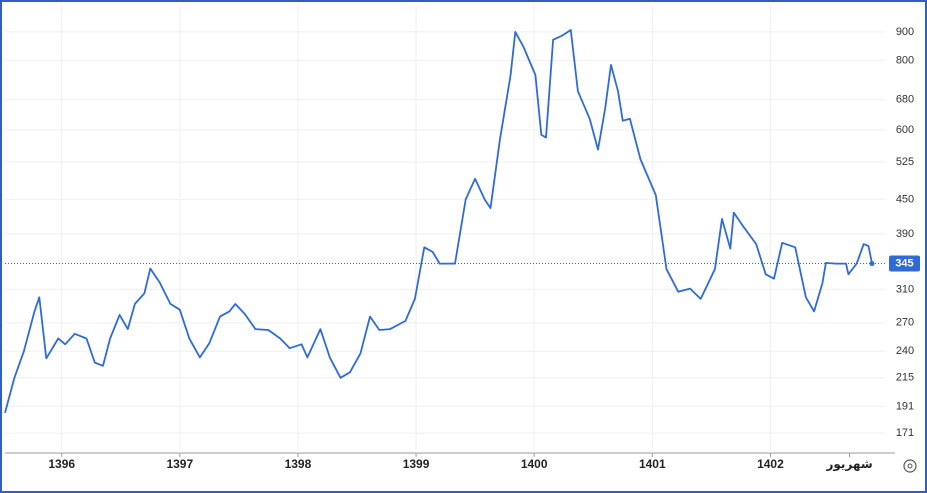 The height and width of the screenshot is (493, 927). Describe the element at coordinates (905, 351) in the screenshot. I see `y-tick-label: 240` at that location.